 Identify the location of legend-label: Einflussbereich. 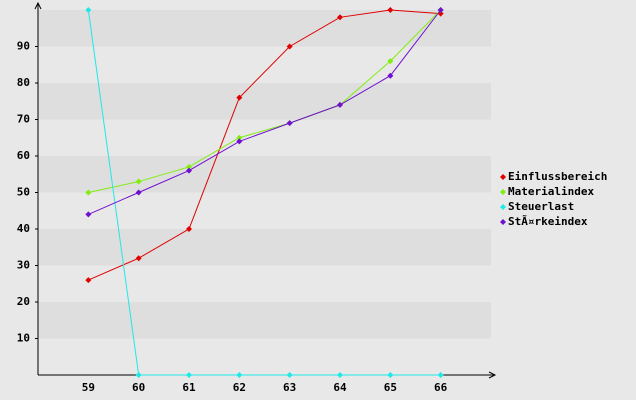
(557, 176).